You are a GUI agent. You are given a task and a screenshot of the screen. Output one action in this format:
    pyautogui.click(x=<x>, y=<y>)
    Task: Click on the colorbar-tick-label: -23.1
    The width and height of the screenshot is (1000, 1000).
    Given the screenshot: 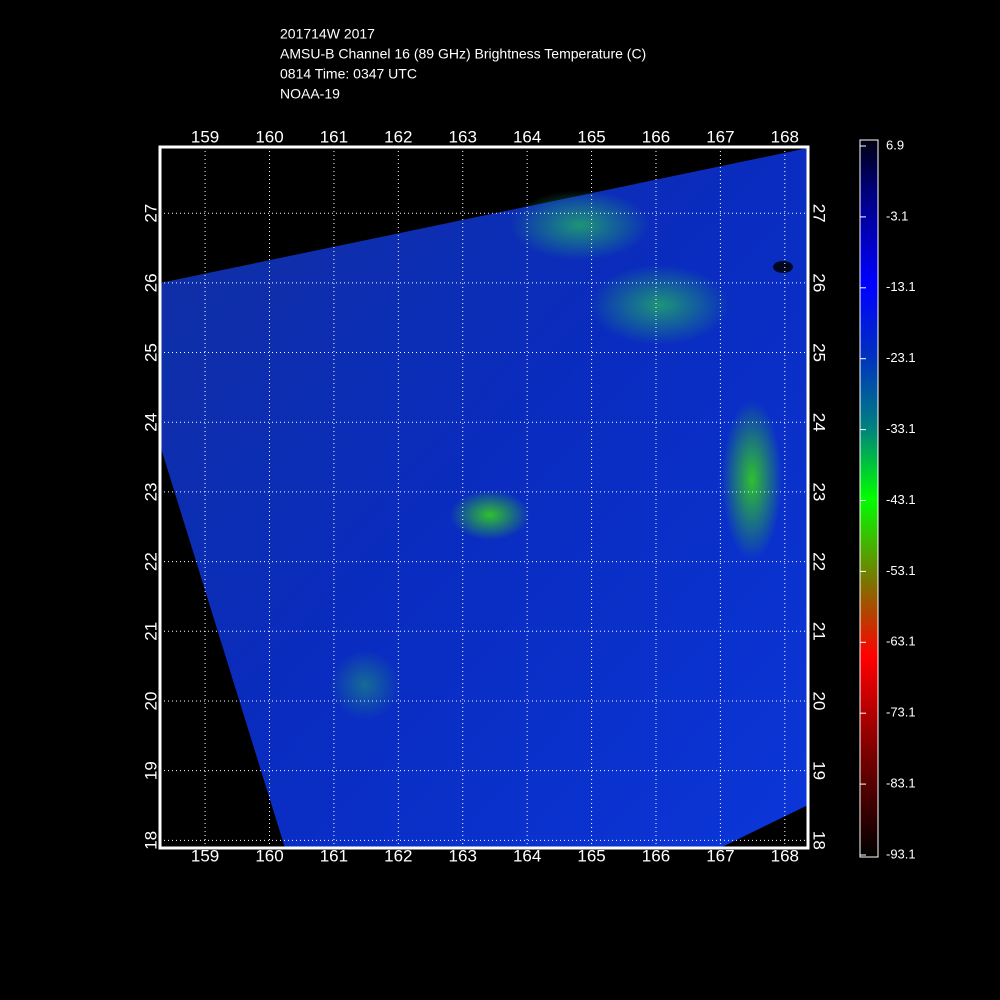 What is the action you would take?
    pyautogui.click(x=901, y=357)
    